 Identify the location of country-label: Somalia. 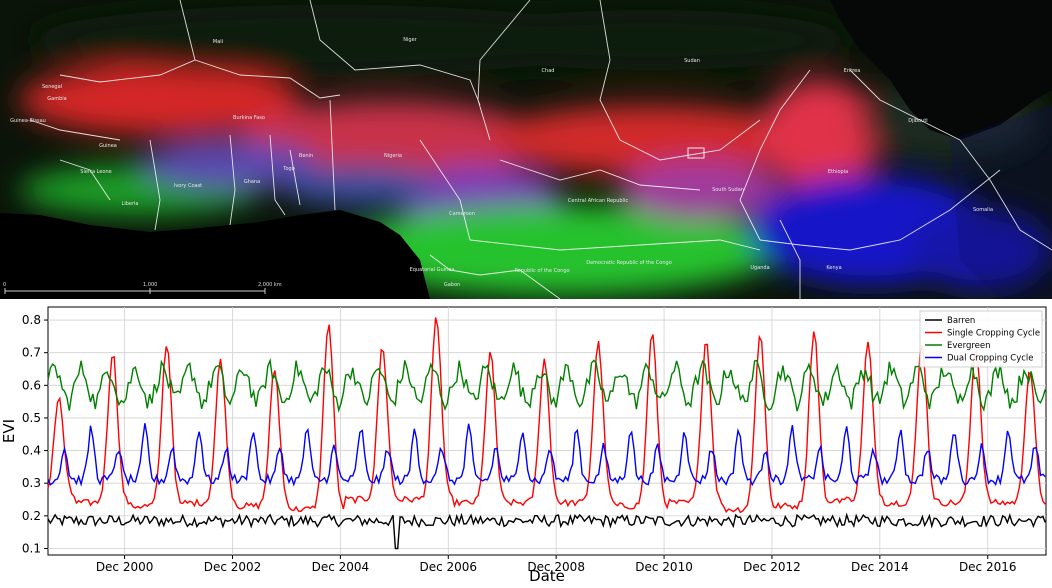
(983, 210).